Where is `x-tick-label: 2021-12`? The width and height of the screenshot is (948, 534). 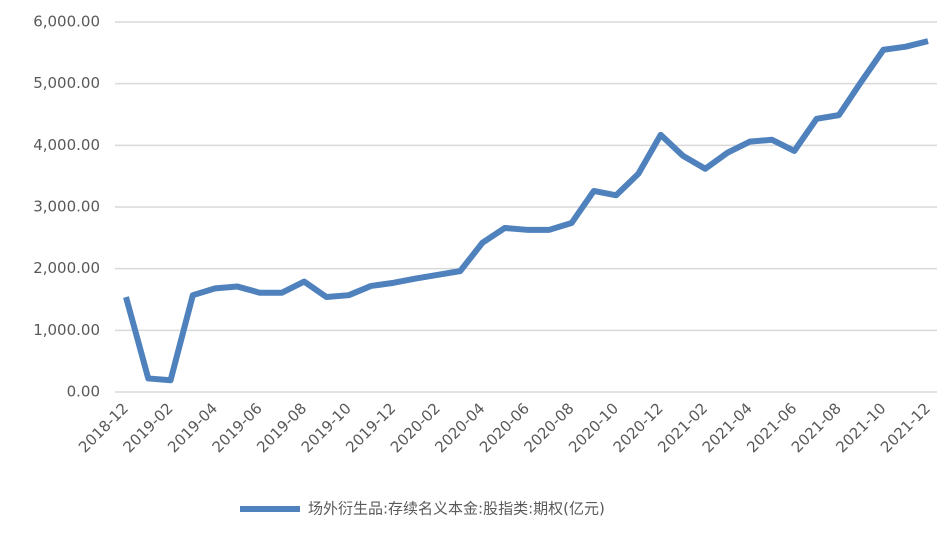
x-tick-label: 2021-12 is located at coordinates (905, 427).